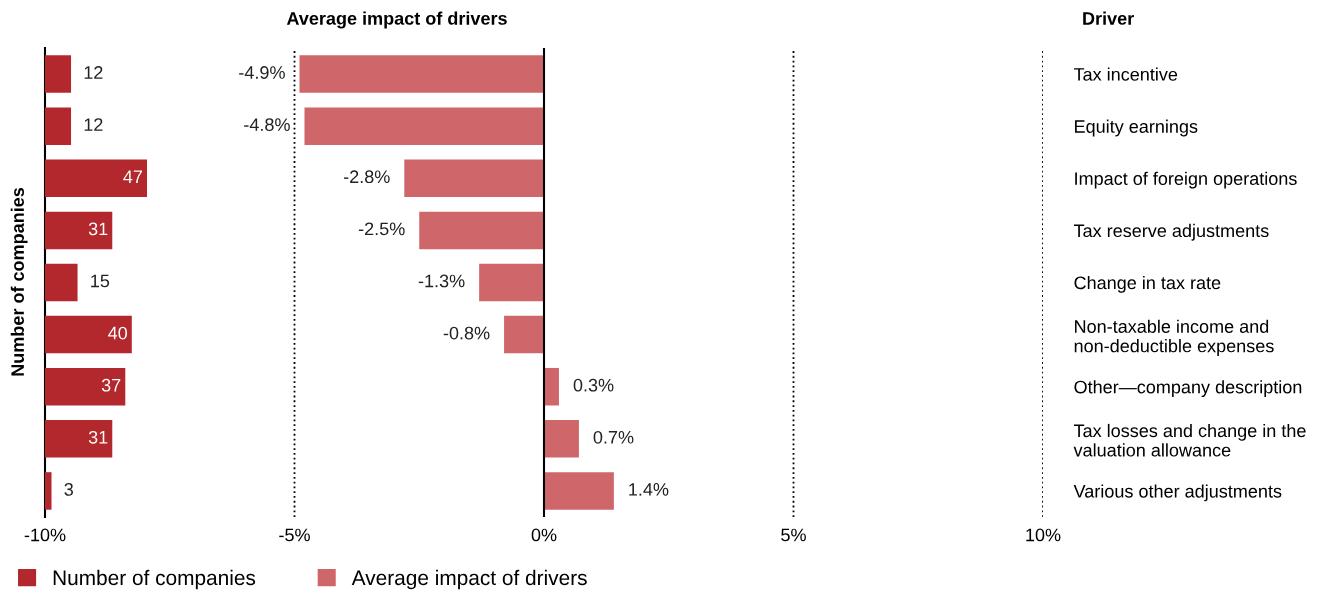 This screenshot has width=1343, height=608. I want to click on data-label: 3, so click(68, 489).